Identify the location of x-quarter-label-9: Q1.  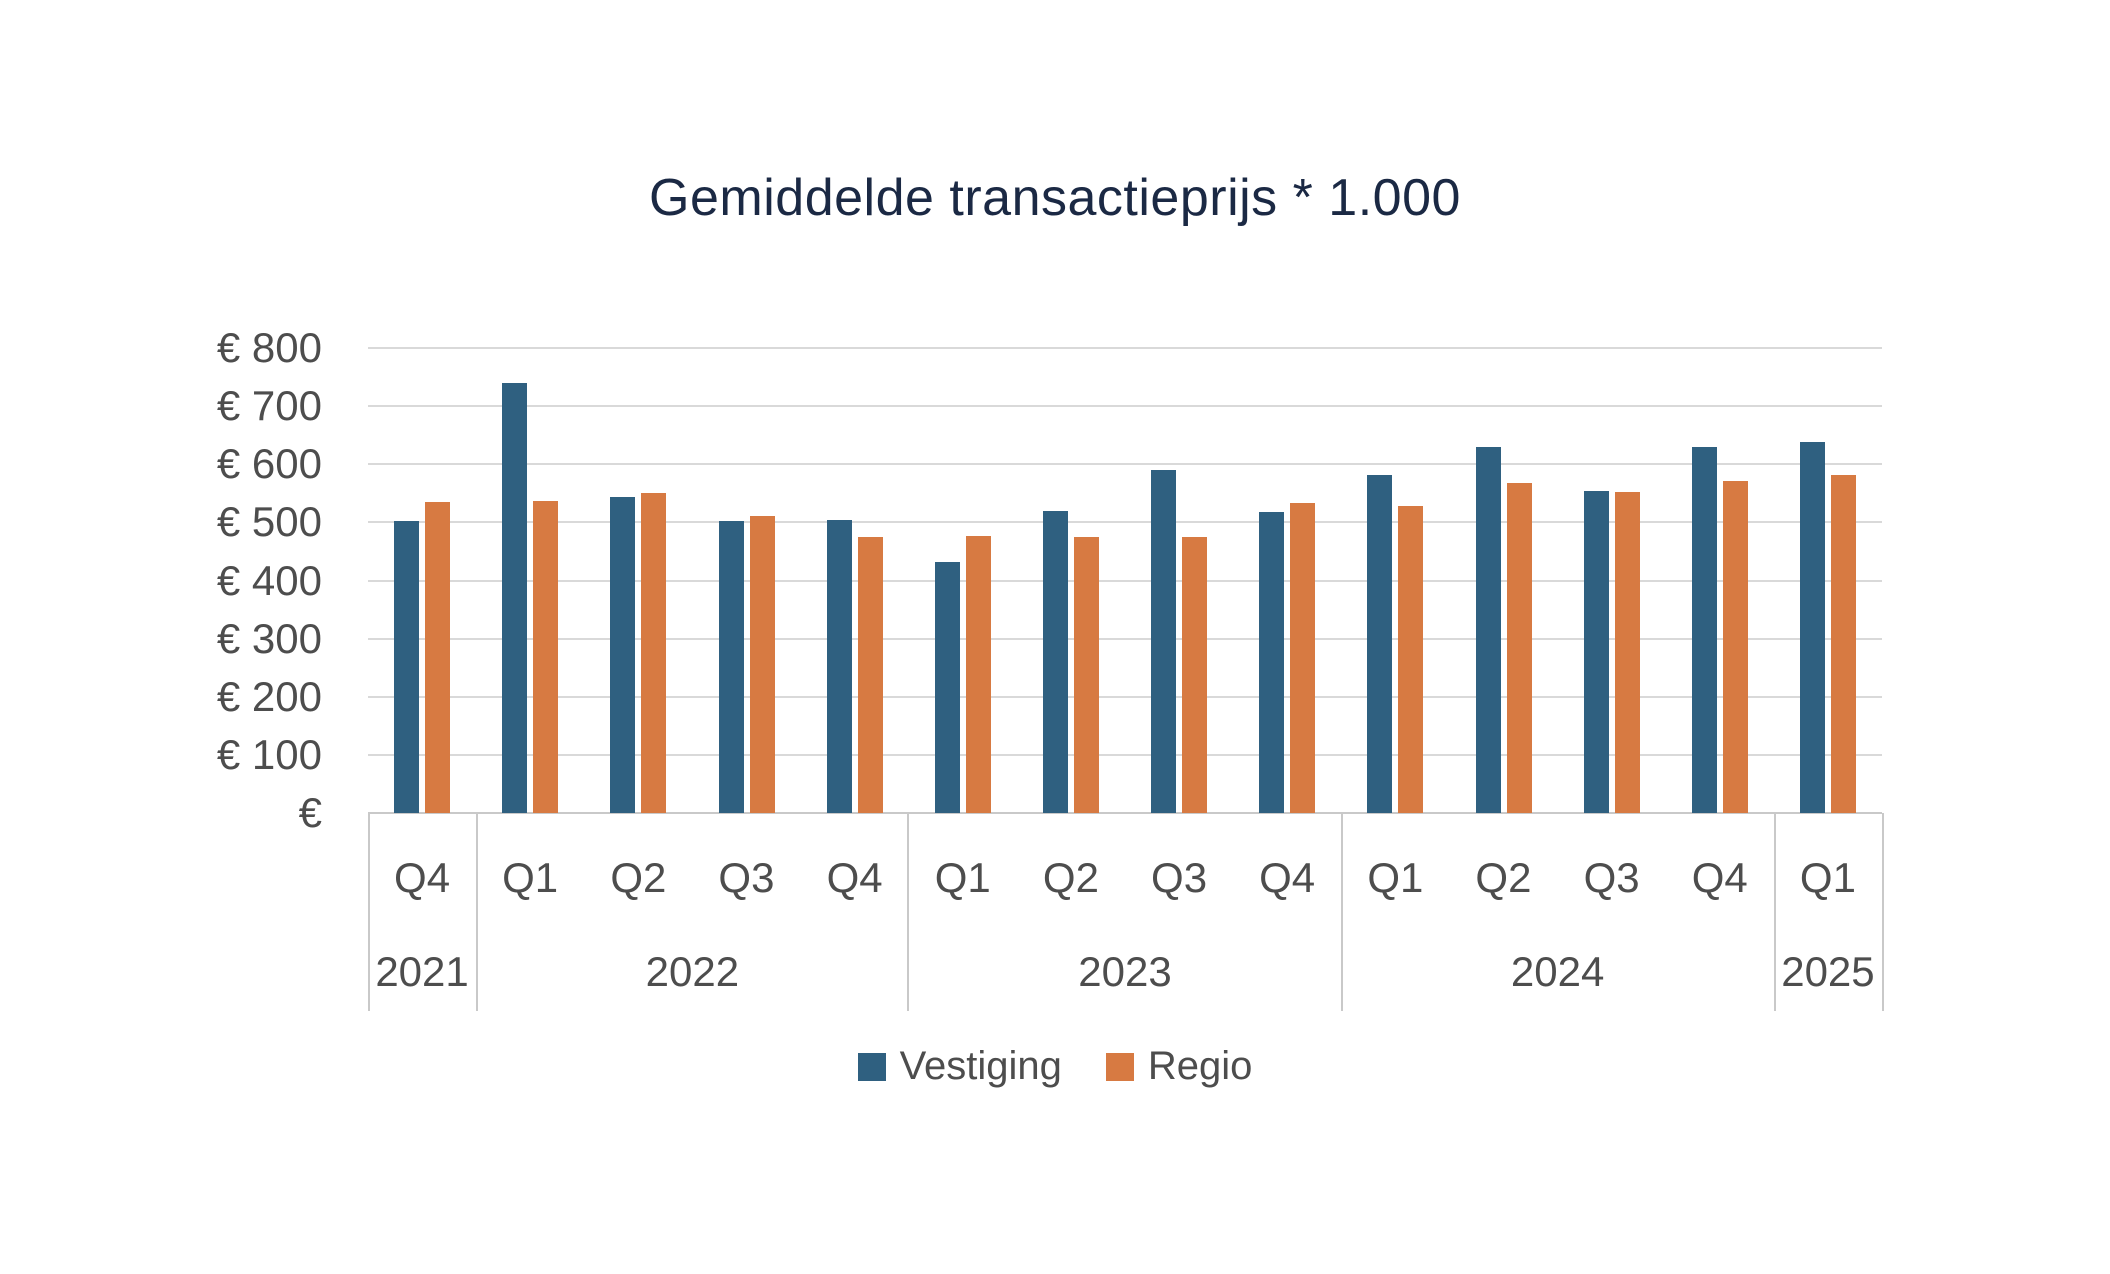
(1395, 877).